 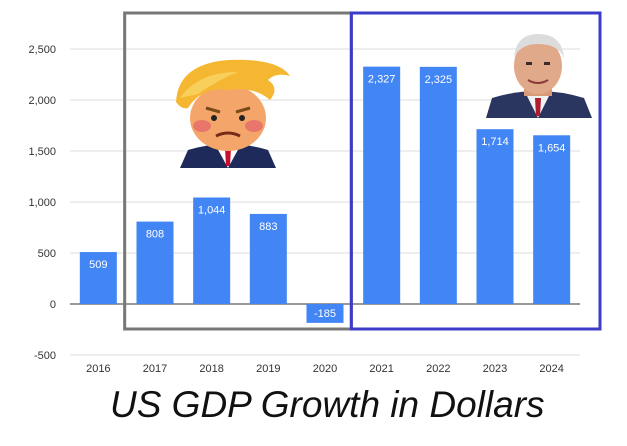 What do you see at coordinates (155, 235) in the screenshot?
I see `data-label: 808` at bounding box center [155, 235].